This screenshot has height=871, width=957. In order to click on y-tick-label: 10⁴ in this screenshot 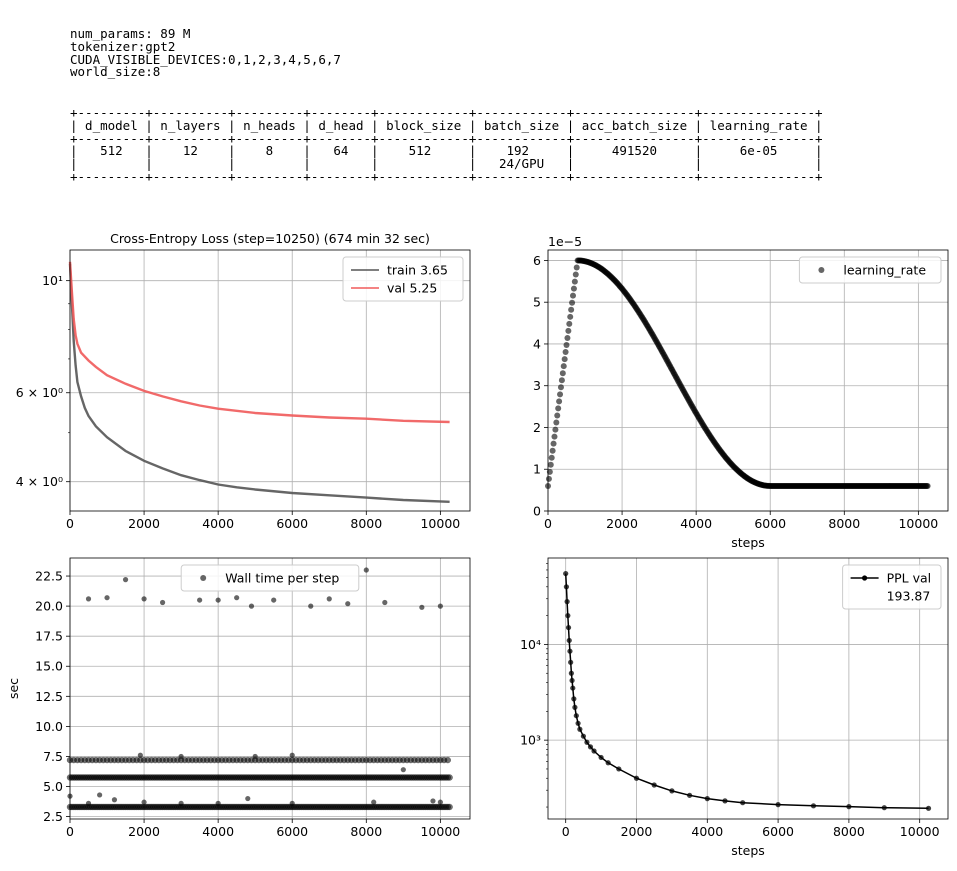, I will do `click(530, 644)`.